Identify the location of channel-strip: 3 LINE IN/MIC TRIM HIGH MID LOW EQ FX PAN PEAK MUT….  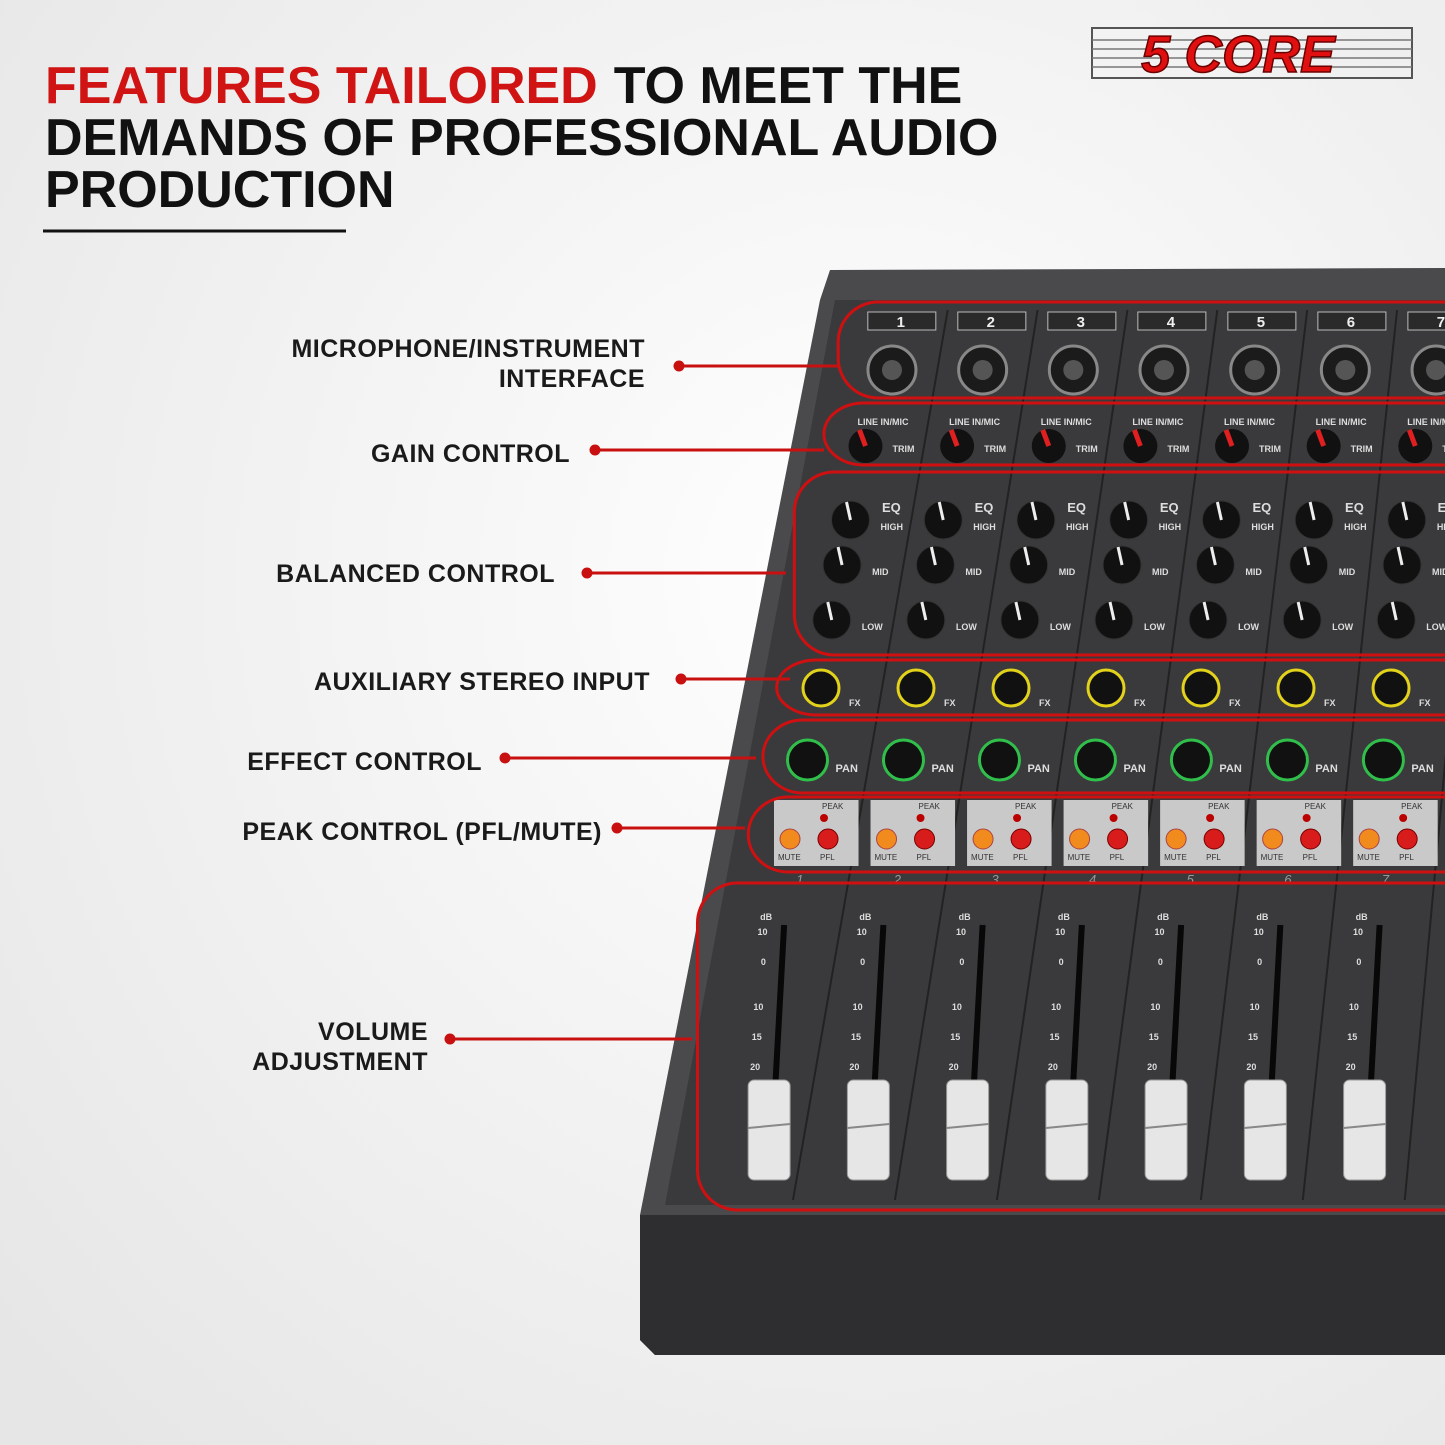
(1037, 755).